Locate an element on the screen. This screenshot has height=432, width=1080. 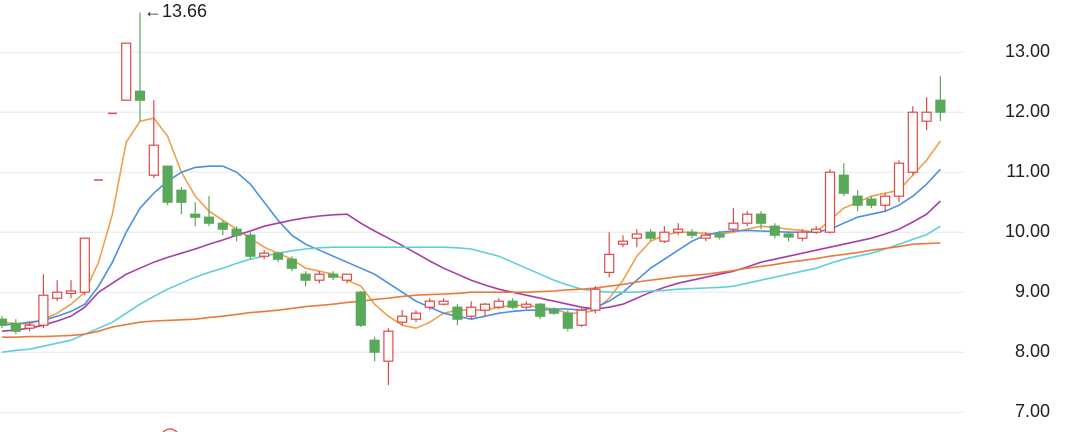
y-tick-label: 11.00 is located at coordinates (1028, 171).